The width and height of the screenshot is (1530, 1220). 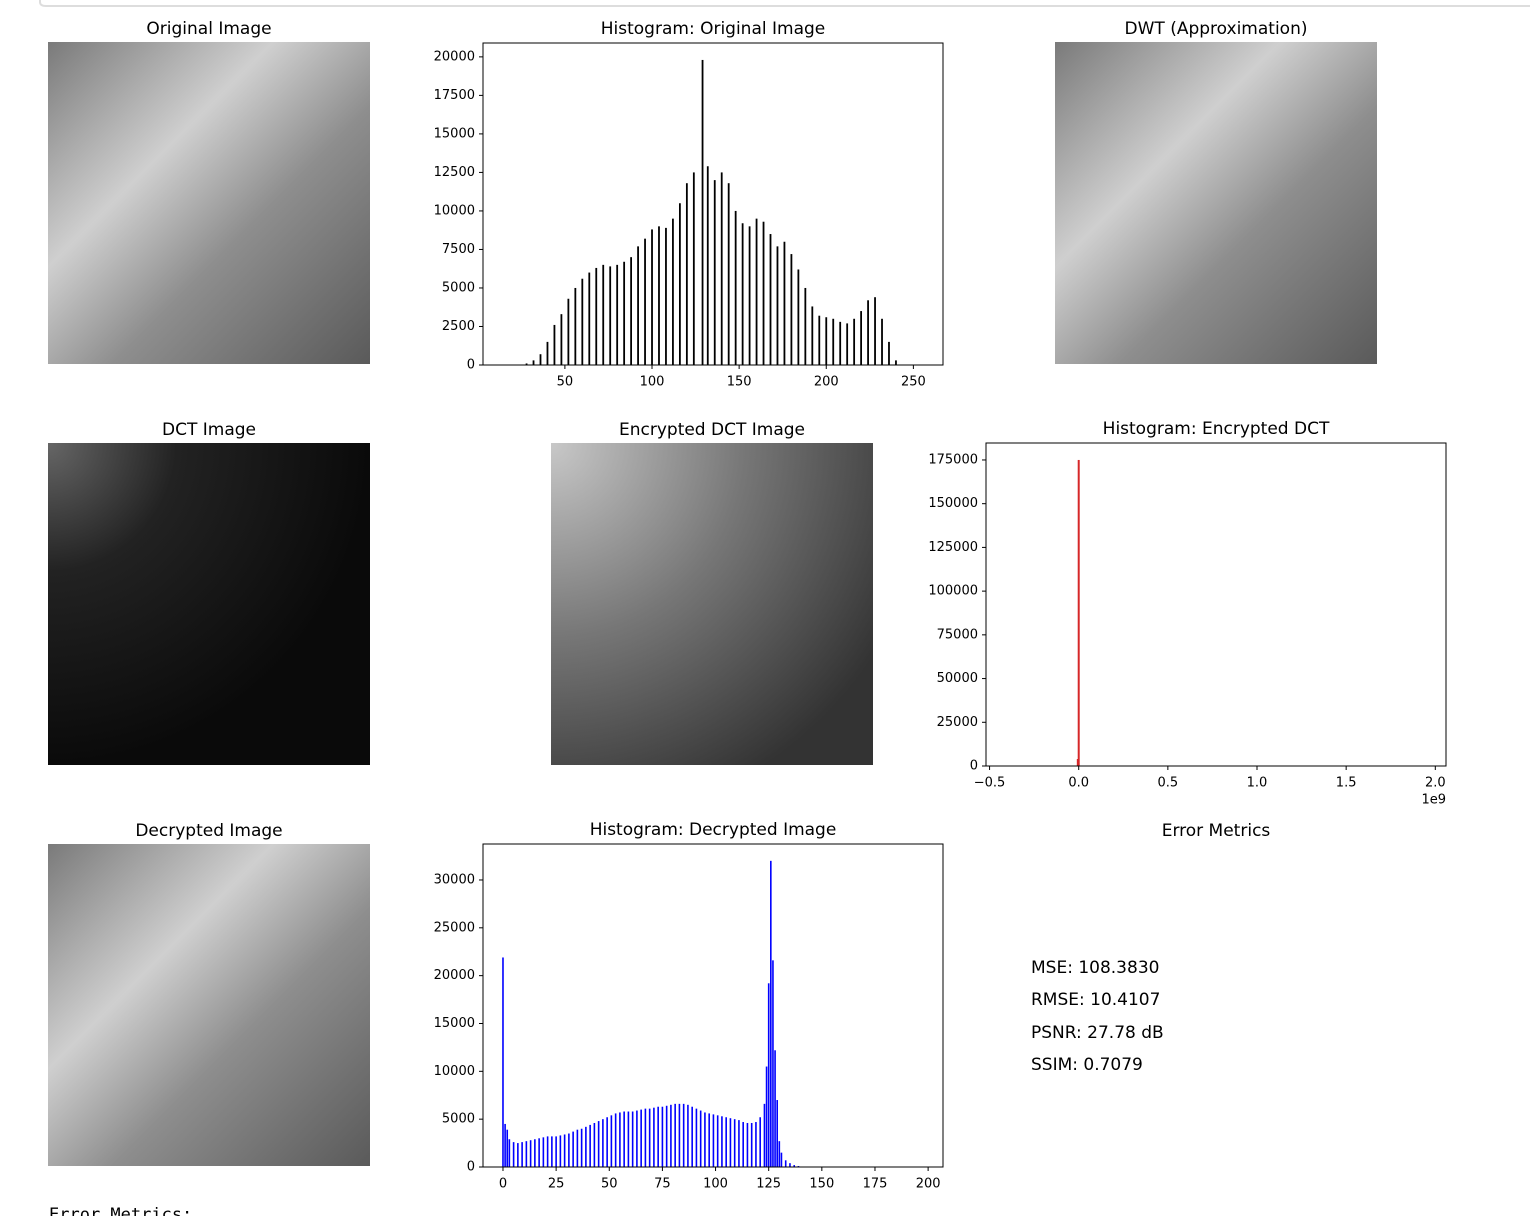 I want to click on y-tick-label: 100000, so click(x=953, y=591).